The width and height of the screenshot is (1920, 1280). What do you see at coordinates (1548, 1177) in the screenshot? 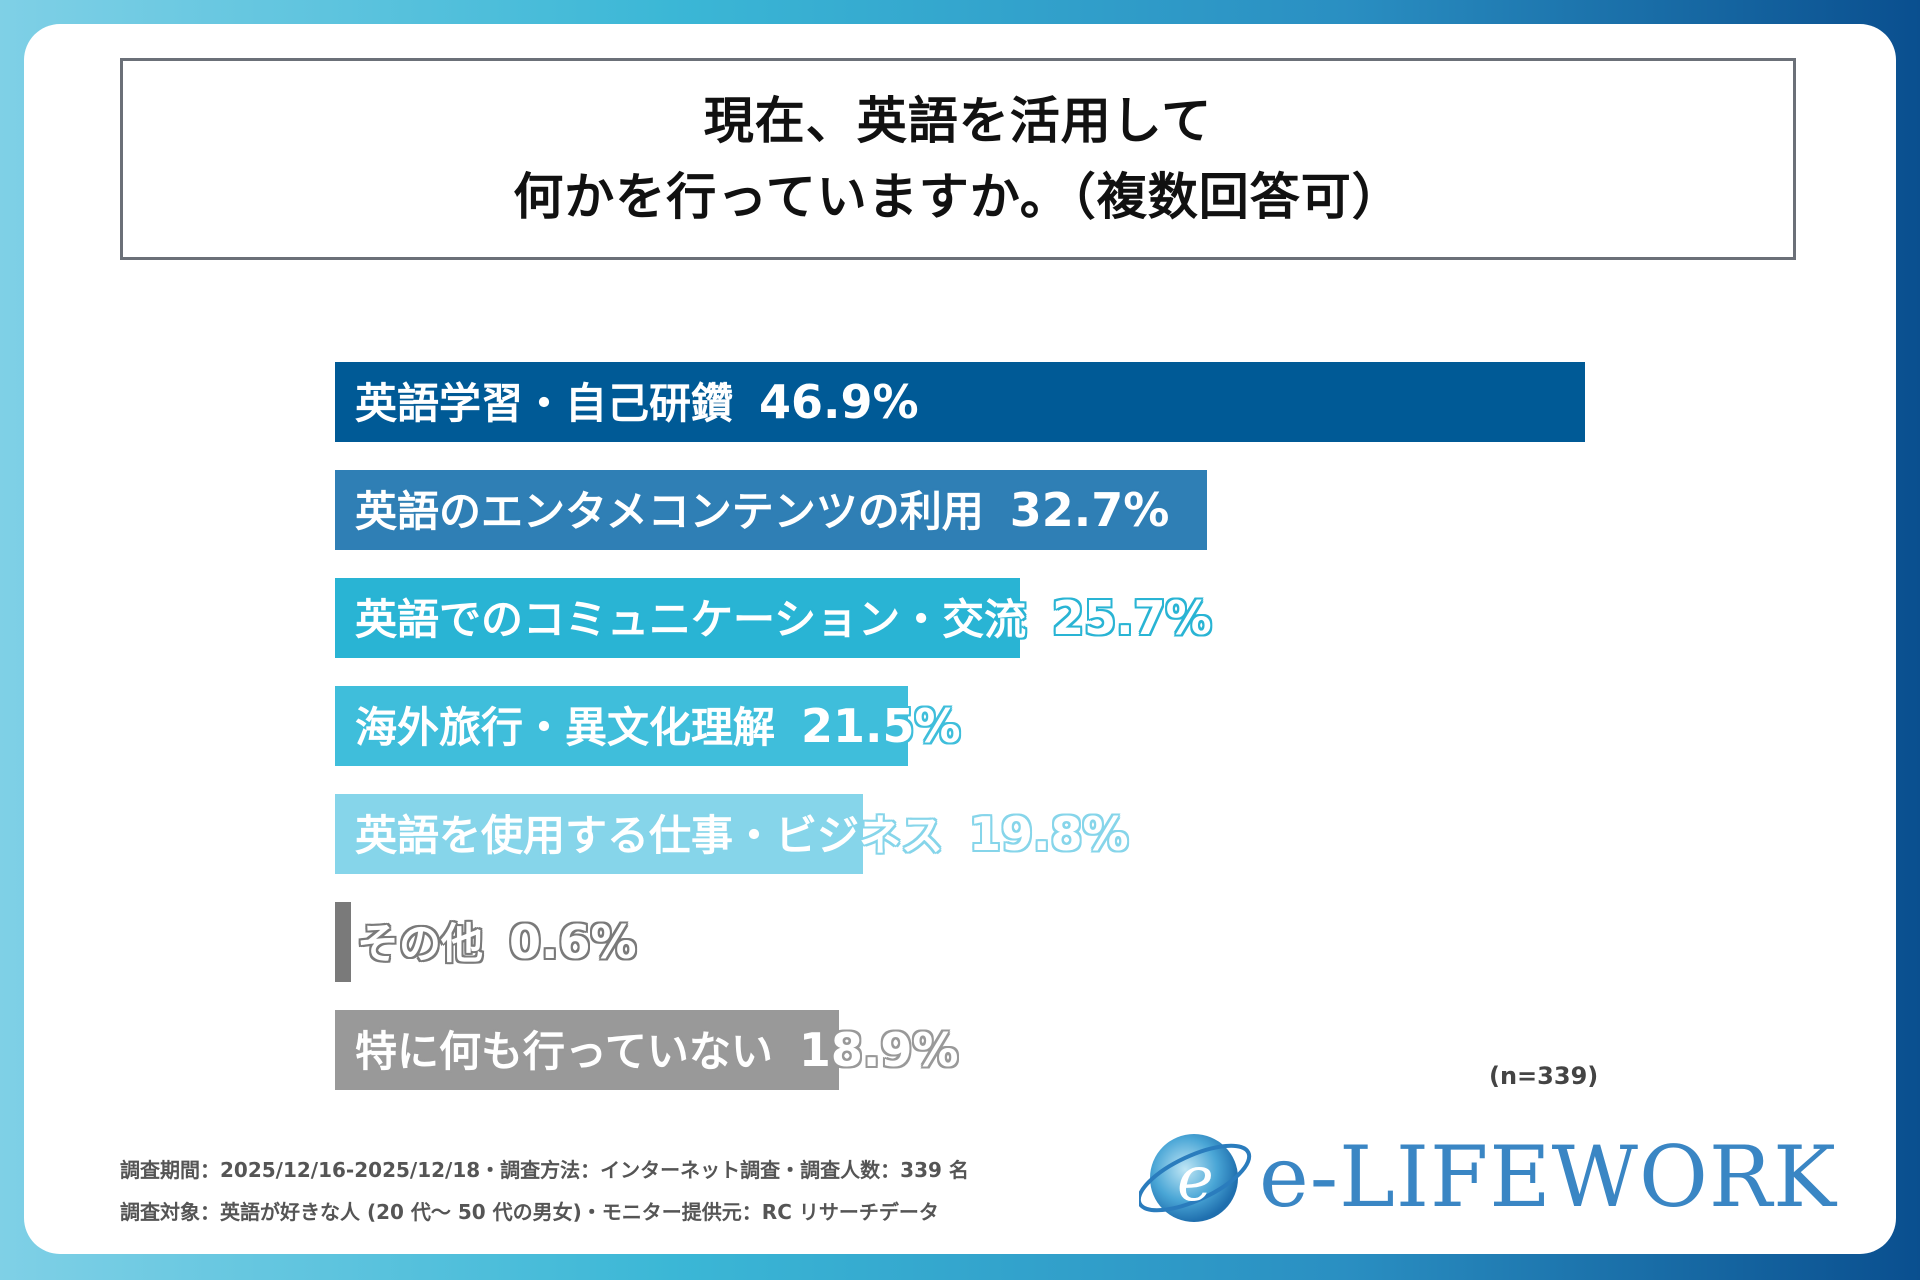
I see `logo-text: e-LIFEWORK` at bounding box center [1548, 1177].